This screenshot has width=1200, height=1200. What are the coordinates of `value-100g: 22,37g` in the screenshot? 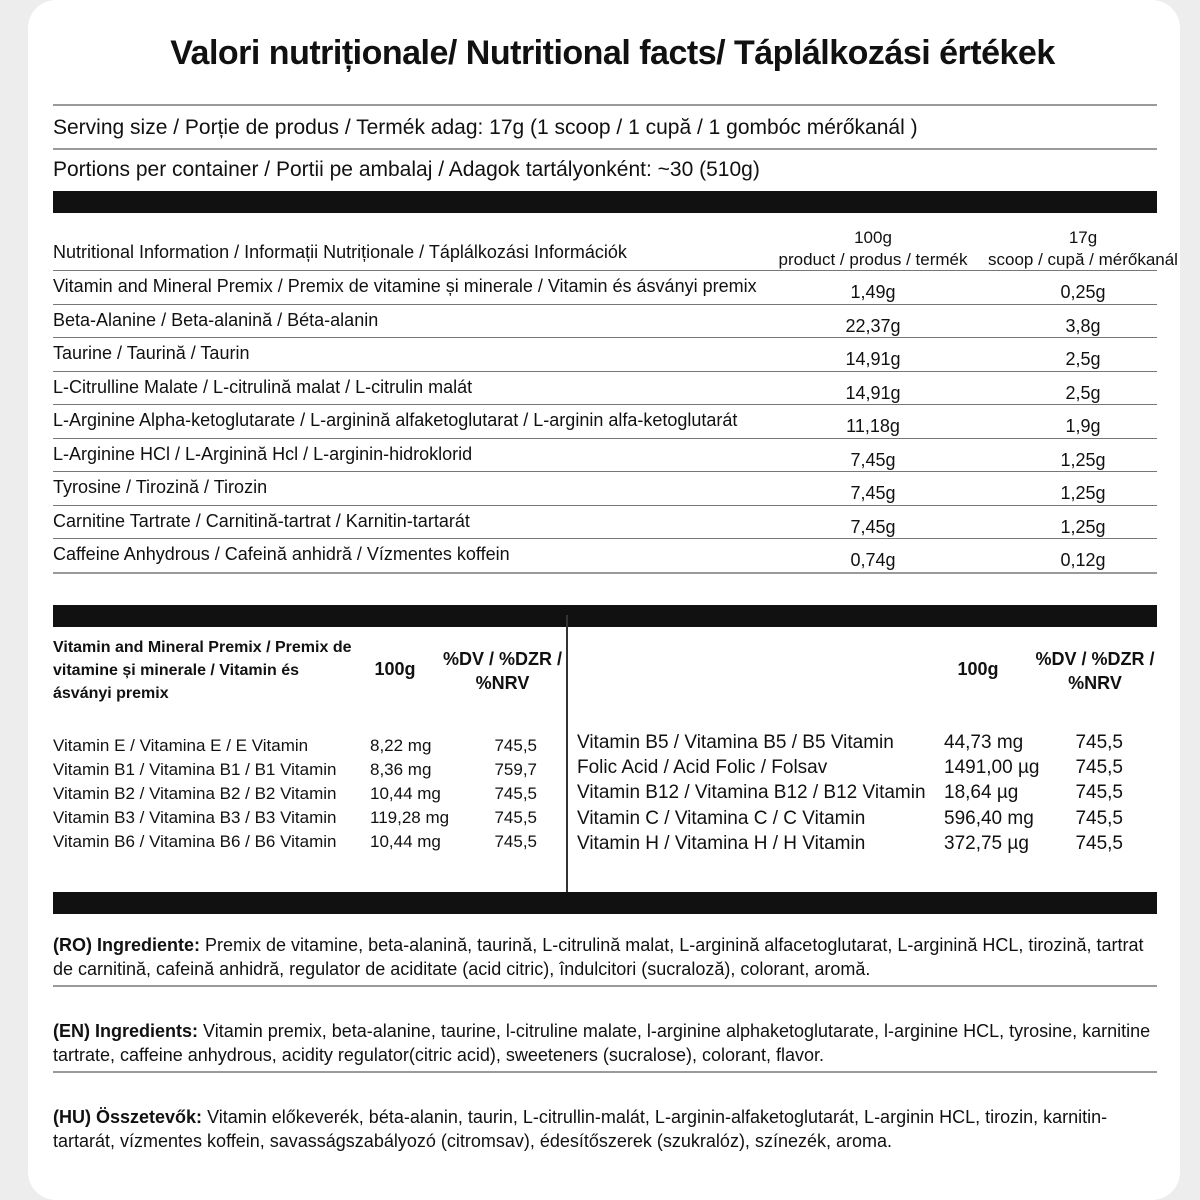 It's located at (873, 325).